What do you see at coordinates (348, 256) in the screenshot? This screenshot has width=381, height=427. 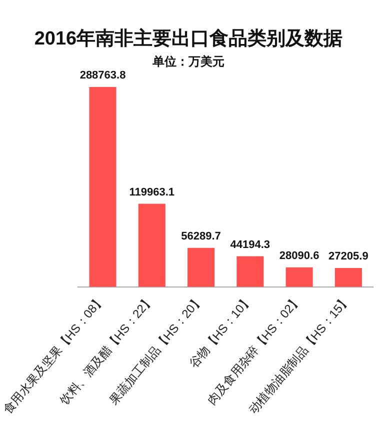 I see `data-label: 27205.9` at bounding box center [348, 256].